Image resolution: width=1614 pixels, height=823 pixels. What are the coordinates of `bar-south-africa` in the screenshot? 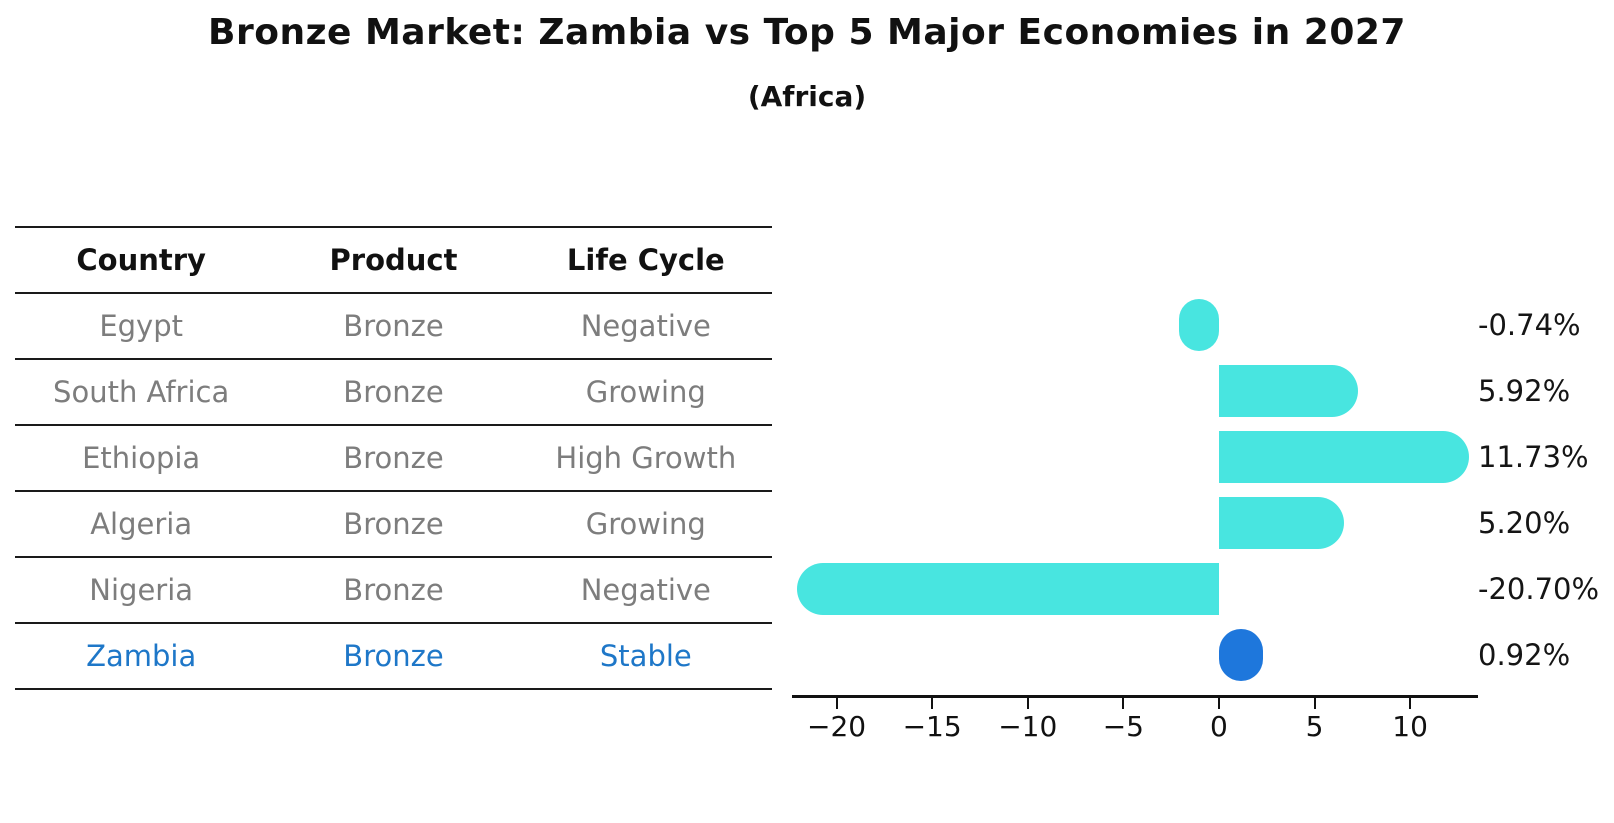 It's located at (1288, 391).